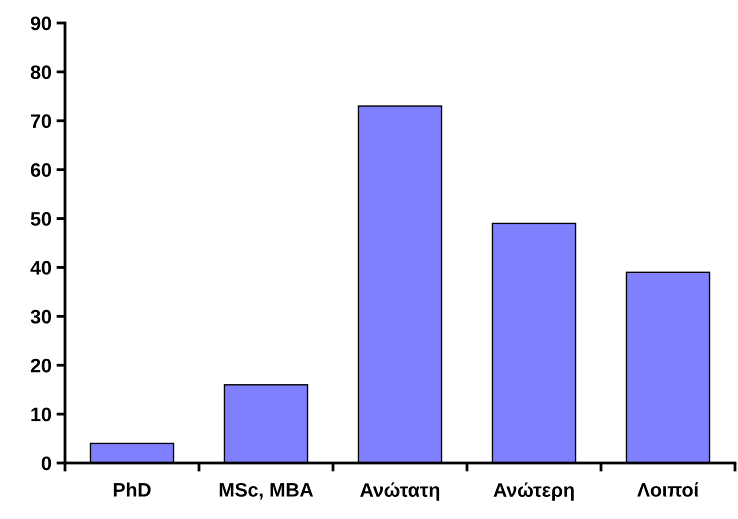  Describe the element at coordinates (41, 317) in the screenshot. I see `y-tick-label: 30` at that location.